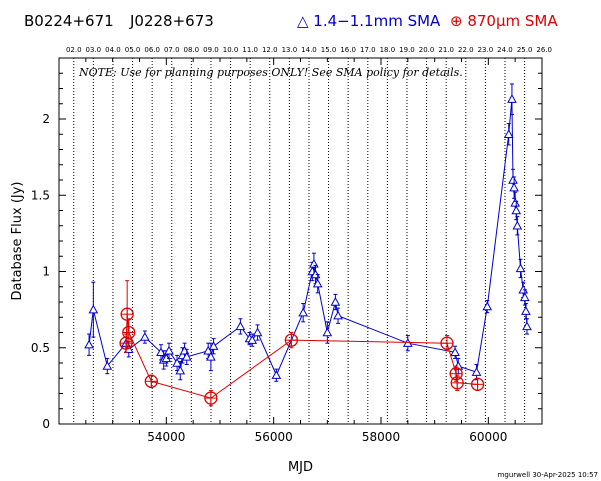  What do you see at coordinates (309, 50) in the screenshot?
I see `year-tick-label: 14.0` at bounding box center [309, 50].